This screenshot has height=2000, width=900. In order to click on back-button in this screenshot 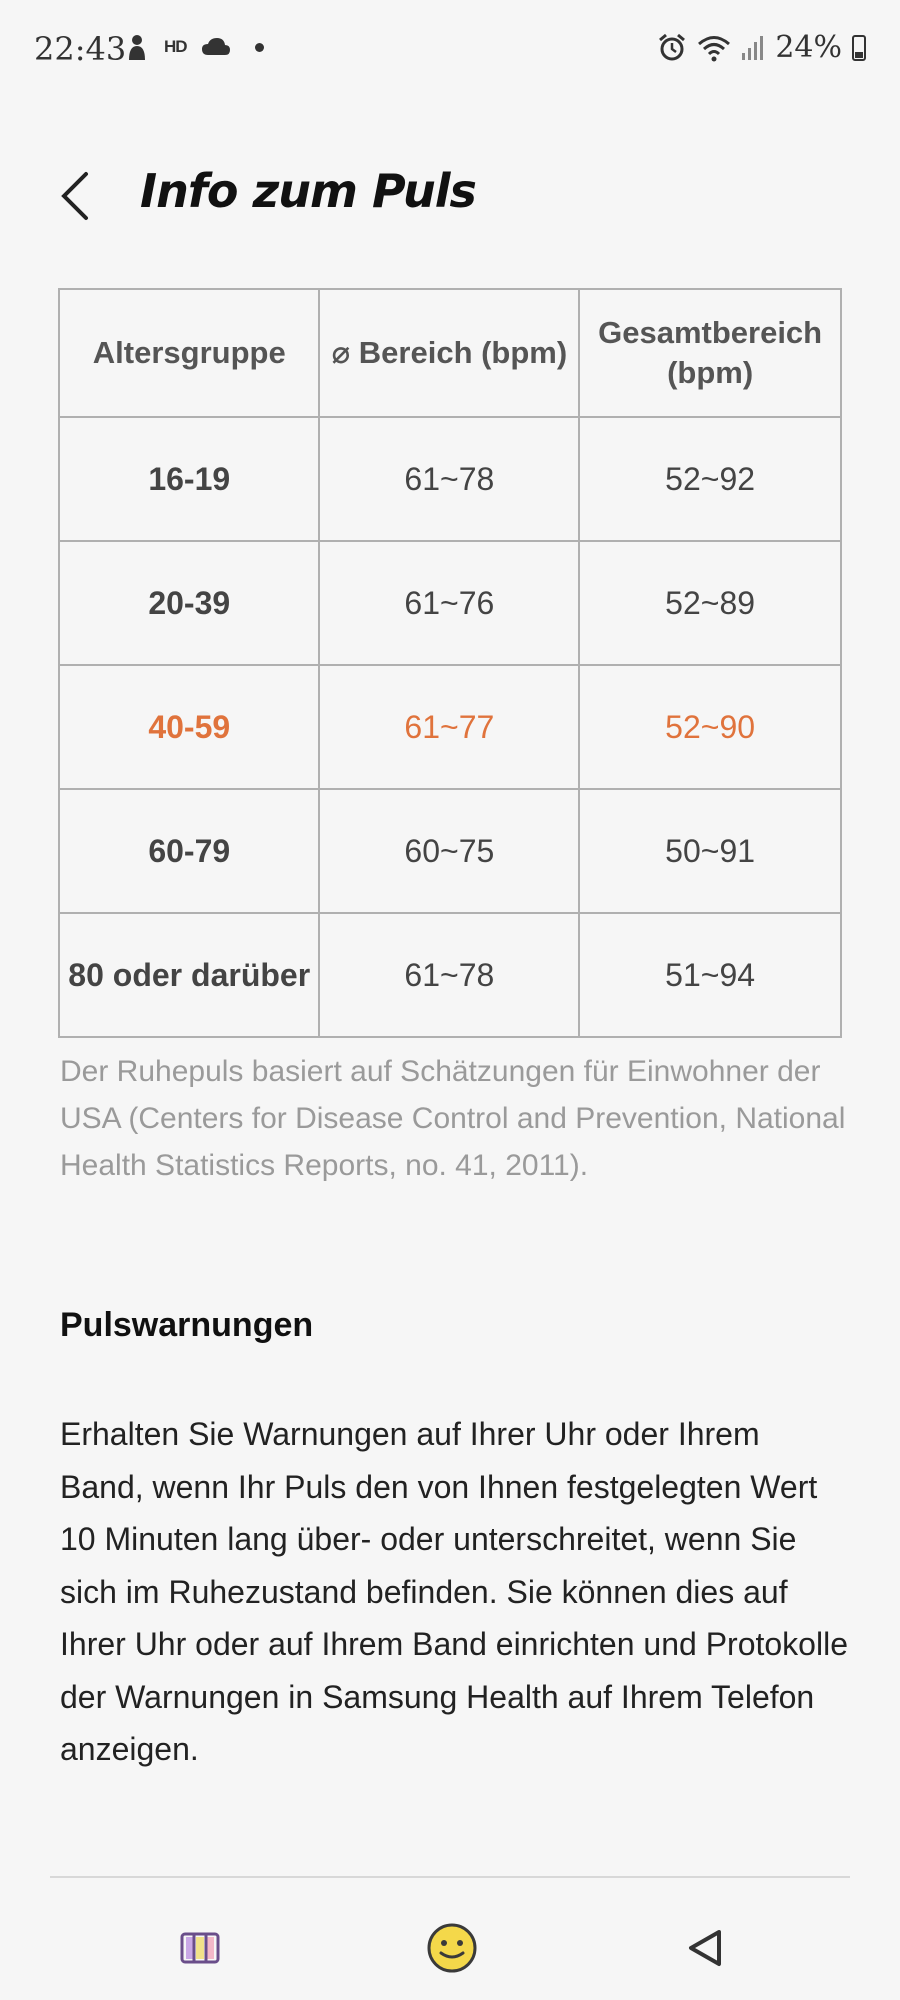, I will do `click(80, 196)`.